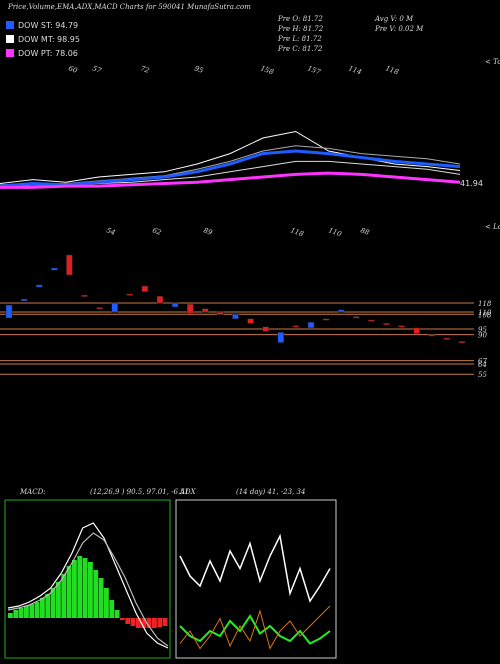 Image resolution: width=500 pixels, height=664 pixels. Describe the element at coordinates (32, 492) in the screenshot. I see `macd-label: MACD:` at that location.